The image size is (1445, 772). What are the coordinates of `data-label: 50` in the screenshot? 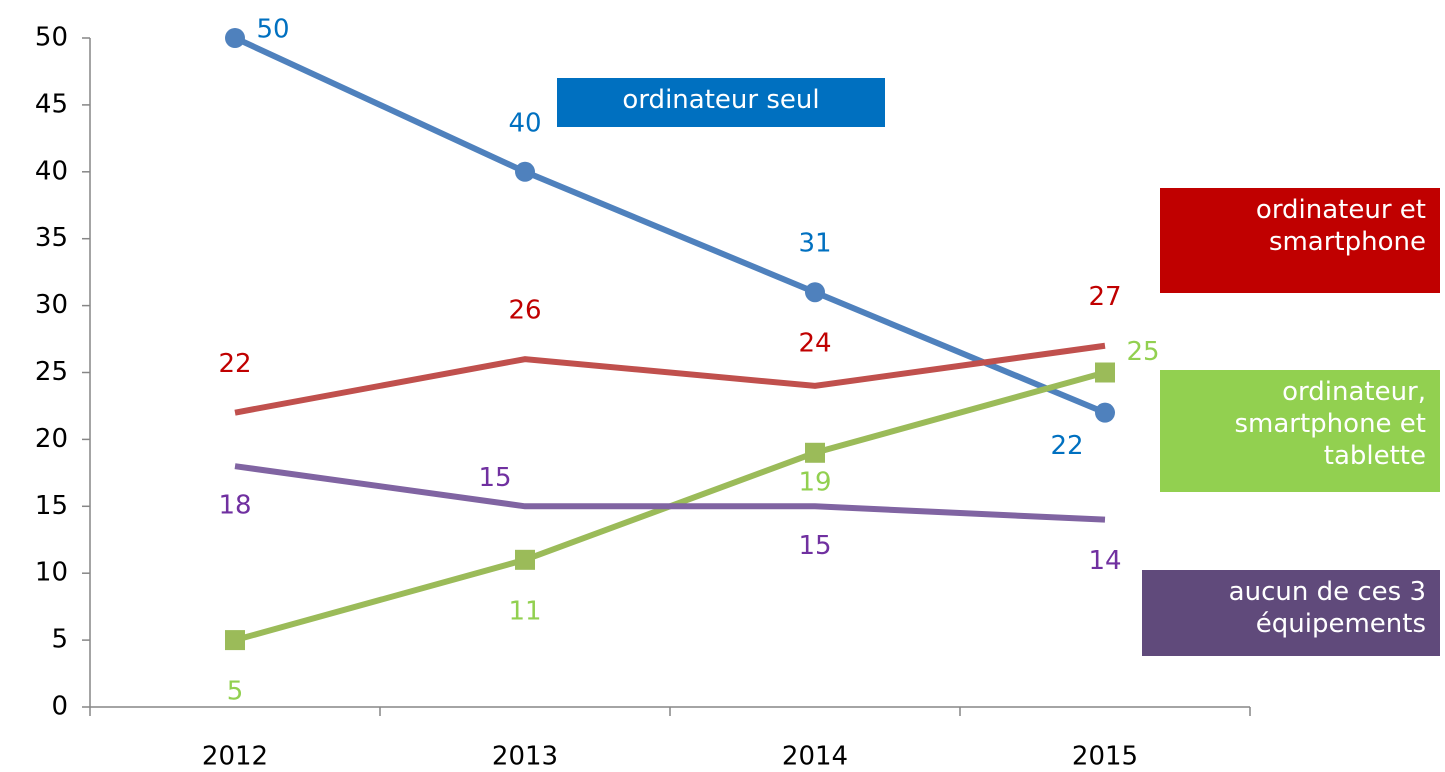 It's located at (272, 30).